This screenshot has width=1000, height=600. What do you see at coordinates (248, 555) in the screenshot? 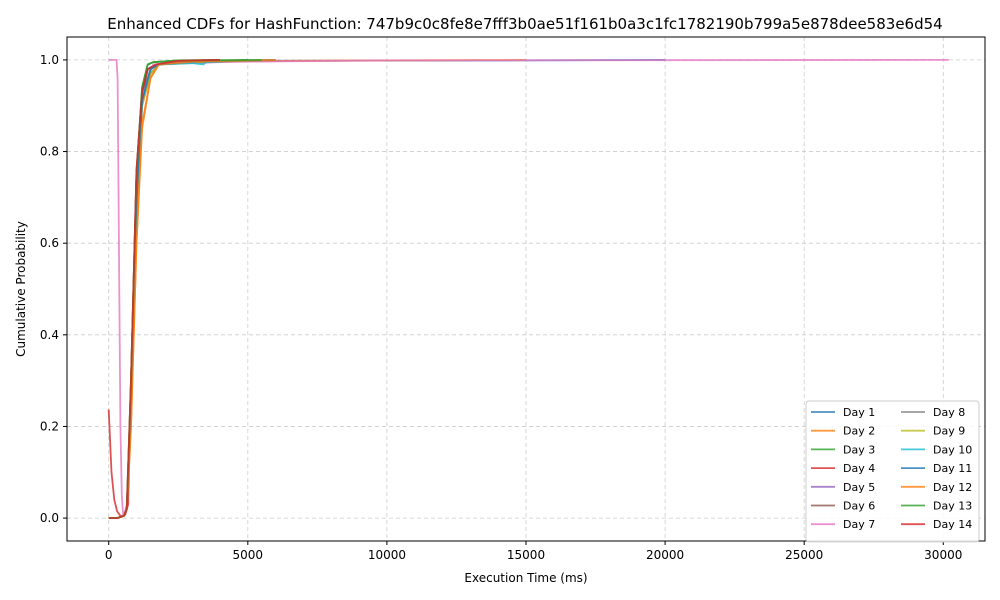
I see `x-tick-label: 5000` at bounding box center [248, 555].